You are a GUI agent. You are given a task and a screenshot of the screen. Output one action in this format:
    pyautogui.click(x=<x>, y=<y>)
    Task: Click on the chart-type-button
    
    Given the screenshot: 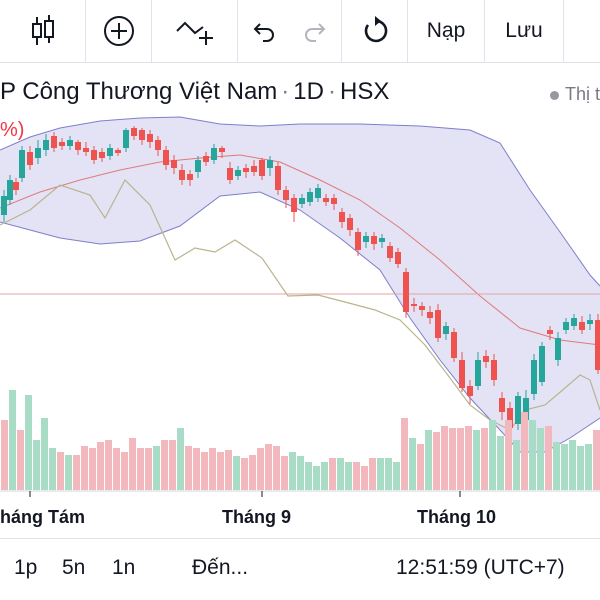 What is the action you would take?
    pyautogui.click(x=43, y=31)
    